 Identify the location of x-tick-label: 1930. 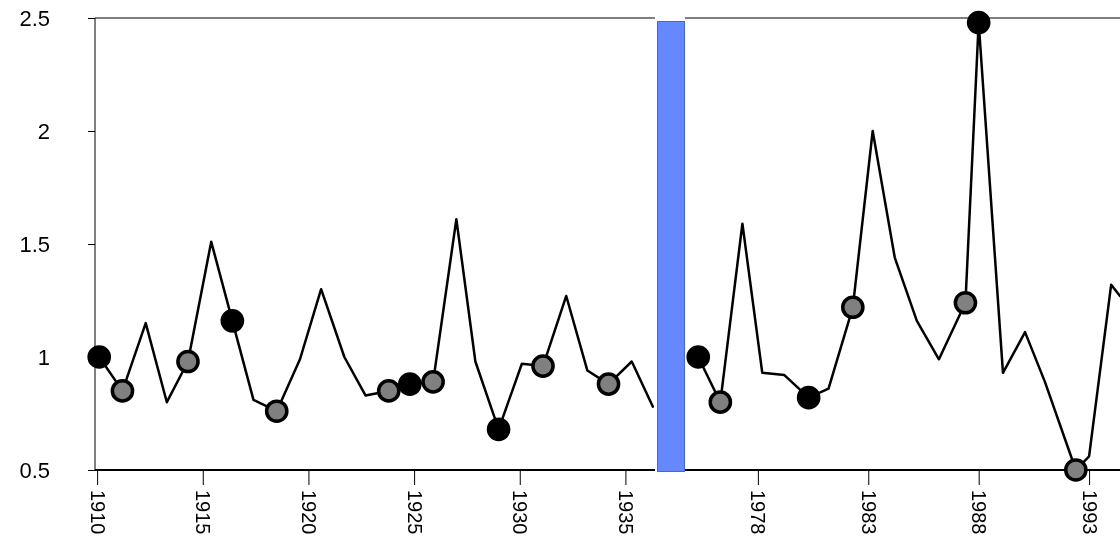
(520, 512).